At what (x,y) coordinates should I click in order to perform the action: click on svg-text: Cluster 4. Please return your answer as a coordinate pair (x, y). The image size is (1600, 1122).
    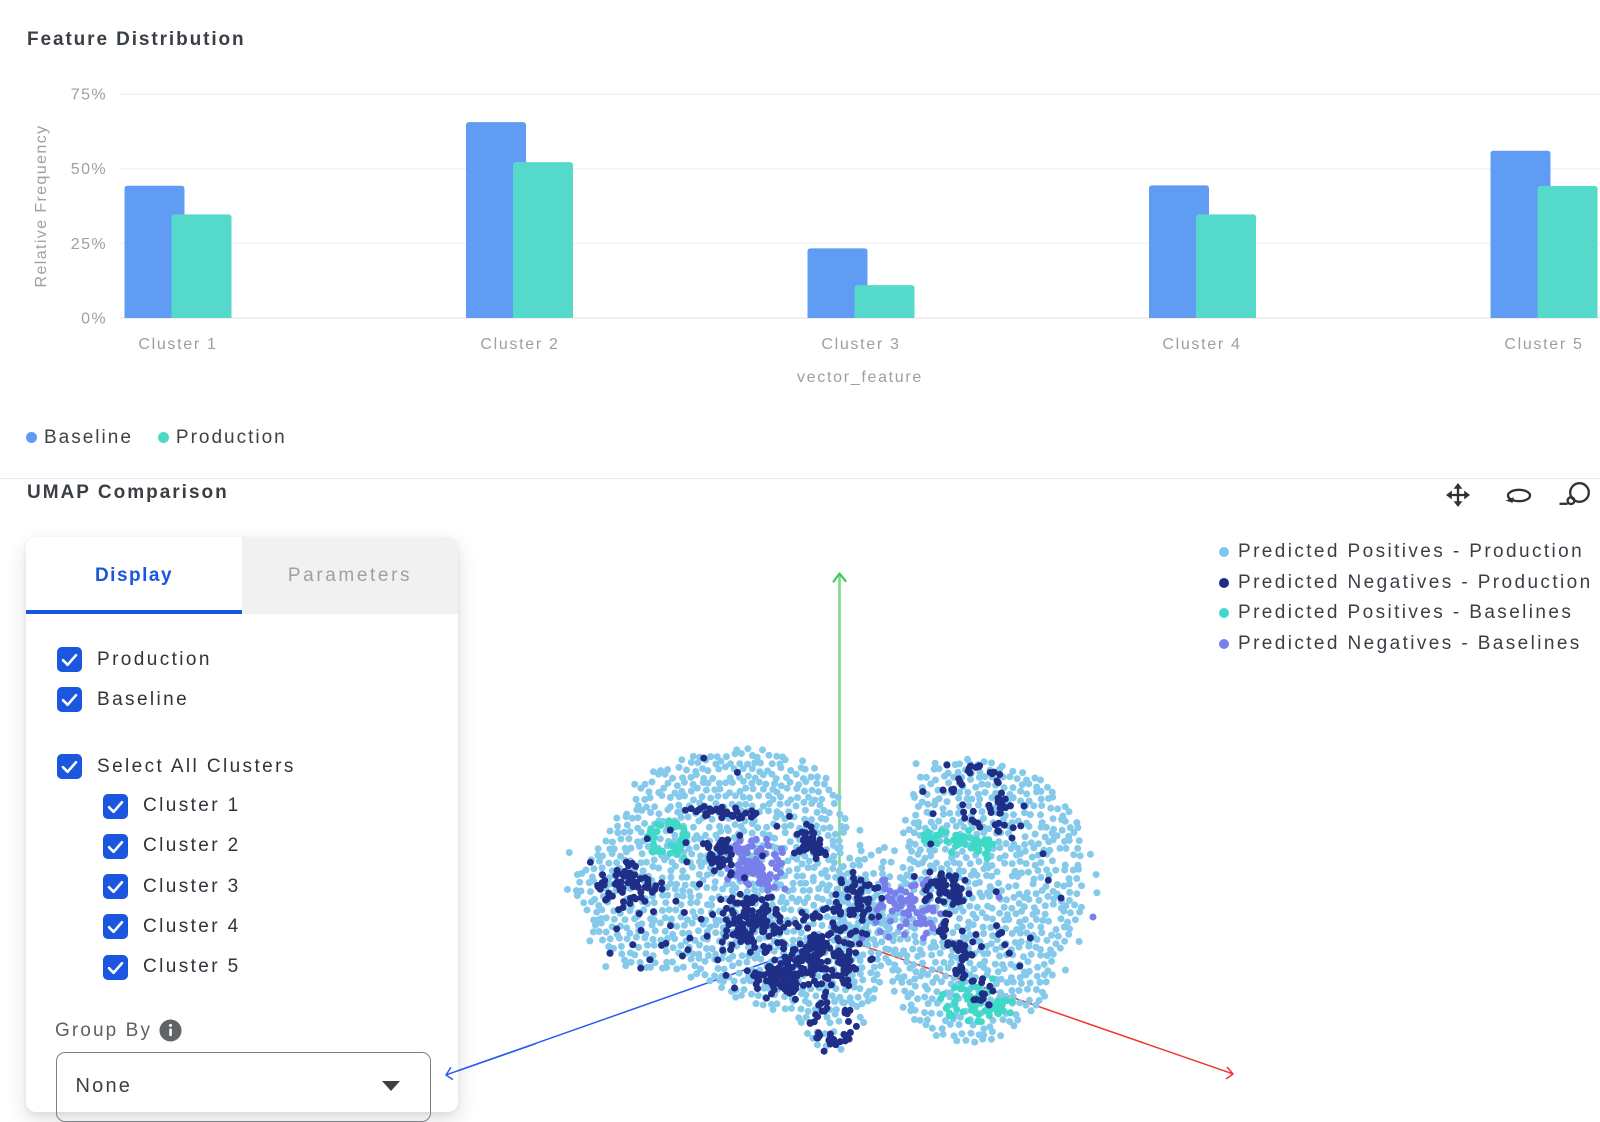
    Looking at the image, I should click on (1201, 344).